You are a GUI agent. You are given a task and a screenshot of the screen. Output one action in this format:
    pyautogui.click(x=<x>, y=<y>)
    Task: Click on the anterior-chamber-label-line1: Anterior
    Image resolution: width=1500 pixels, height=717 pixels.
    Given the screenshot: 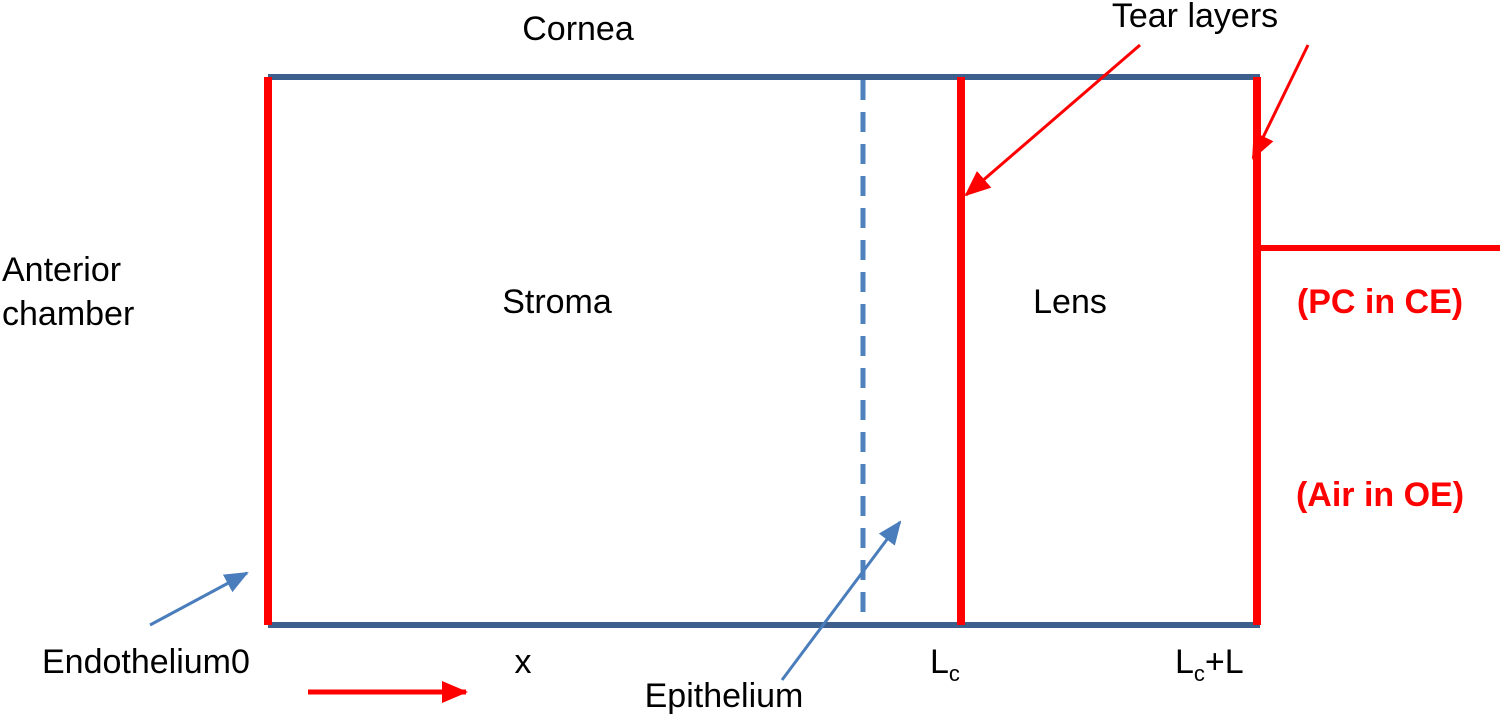 What is the action you would take?
    pyautogui.click(x=61, y=270)
    